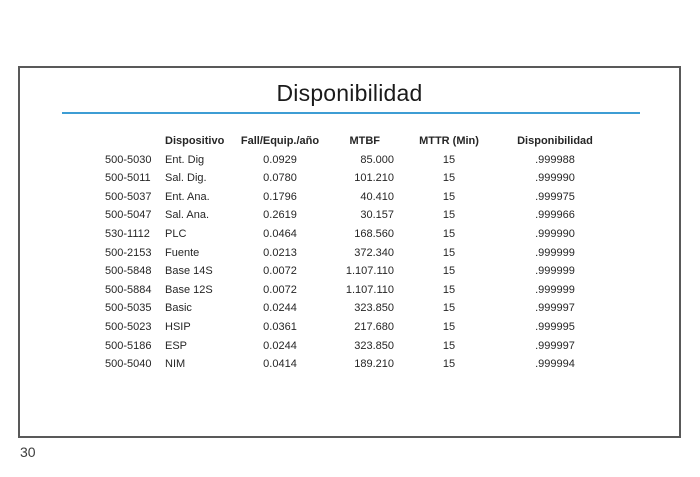 Image resolution: width=700 pixels, height=477 pixels. What do you see at coordinates (349, 93) in the screenshot?
I see `slide-title: Disponibilidad` at bounding box center [349, 93].